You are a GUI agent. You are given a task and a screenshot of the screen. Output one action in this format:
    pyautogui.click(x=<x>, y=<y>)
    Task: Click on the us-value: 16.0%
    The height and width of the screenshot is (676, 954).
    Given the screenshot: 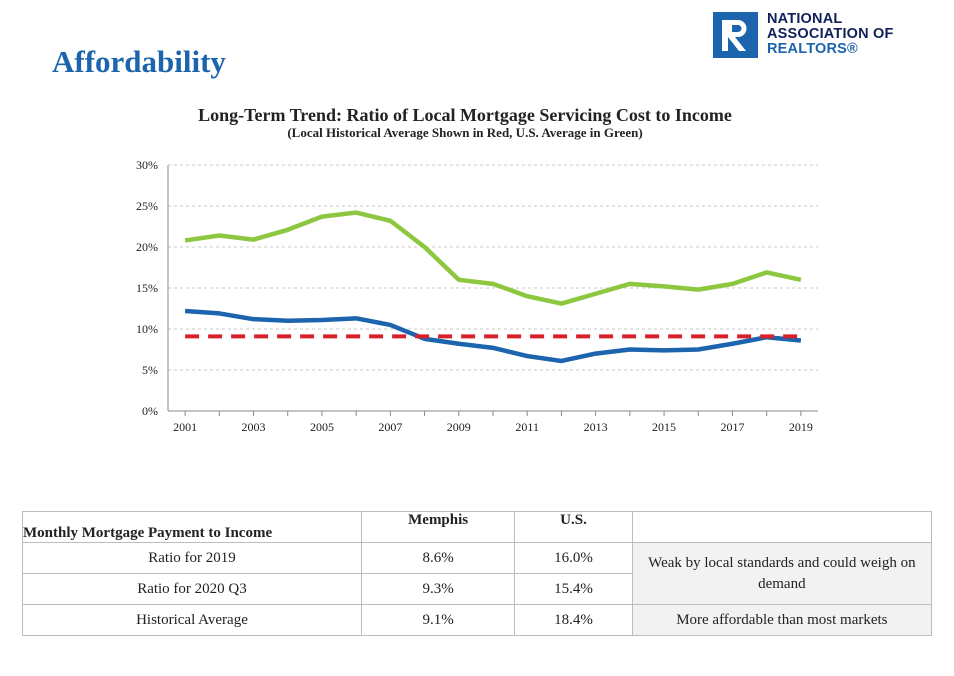 What is the action you would take?
    pyautogui.click(x=573, y=558)
    